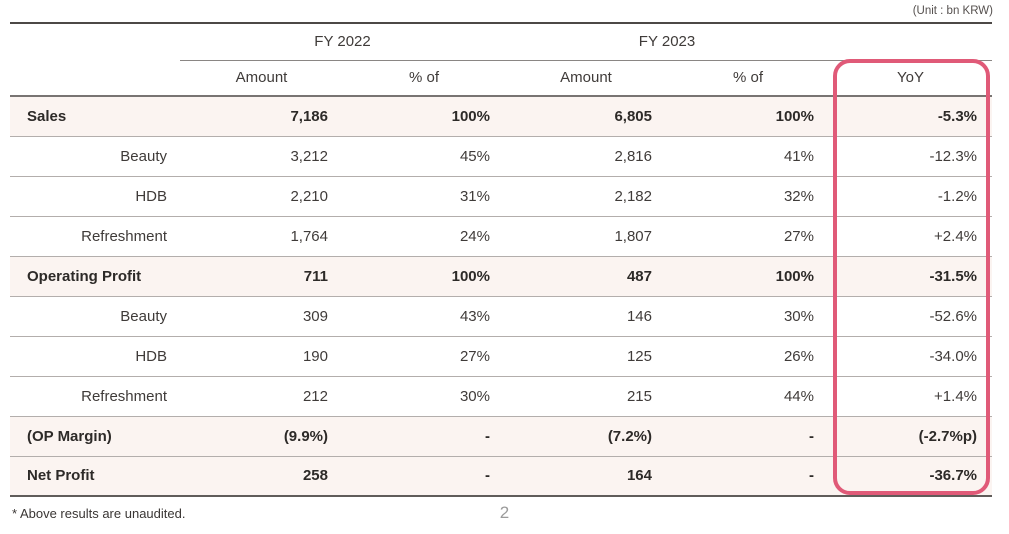 Image resolution: width=1009 pixels, height=534 pixels. What do you see at coordinates (910, 316) in the screenshot?
I see `cell-yoy: -52.6%` at bounding box center [910, 316].